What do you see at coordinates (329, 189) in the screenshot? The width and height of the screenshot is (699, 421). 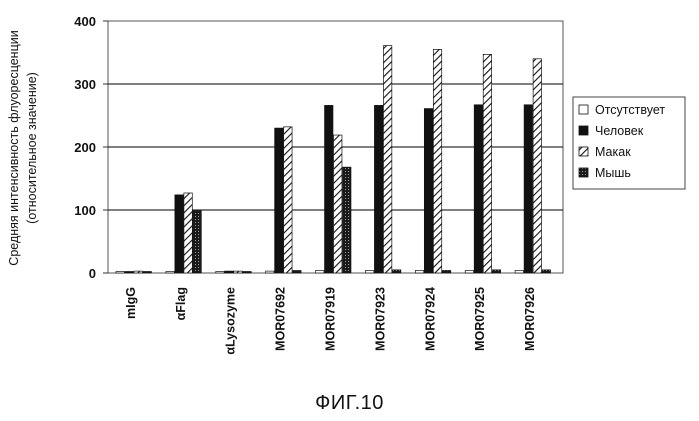 I see `bar-mor07919-человек` at bounding box center [329, 189].